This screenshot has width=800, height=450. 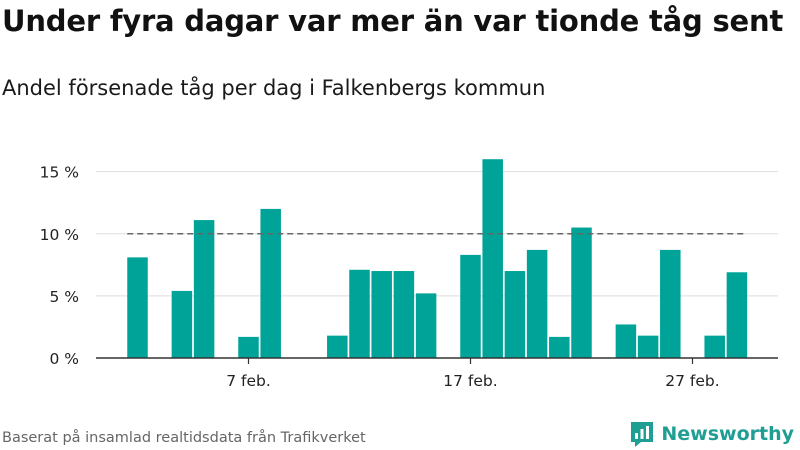 I want to click on x-axis: 7 feb. 17 feb. 27 feb., so click(x=437, y=373).